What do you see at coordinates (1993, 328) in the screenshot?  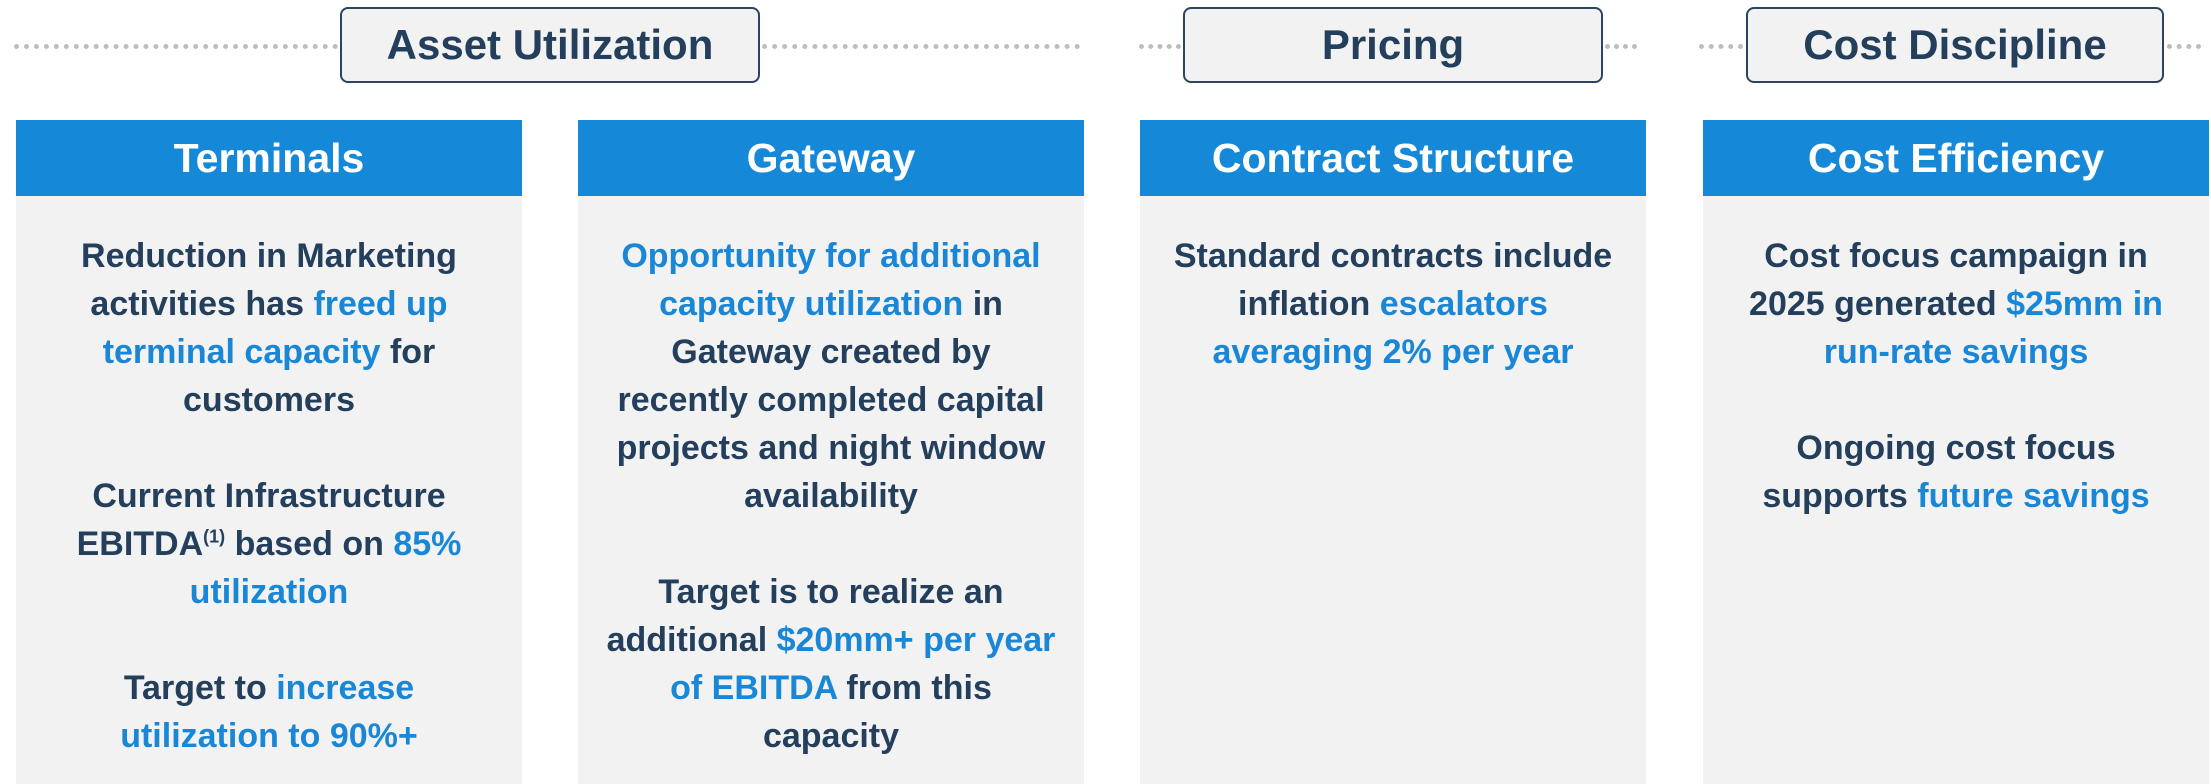 I see `highlight-text: $25mm in run-rate savings` at bounding box center [1993, 328].